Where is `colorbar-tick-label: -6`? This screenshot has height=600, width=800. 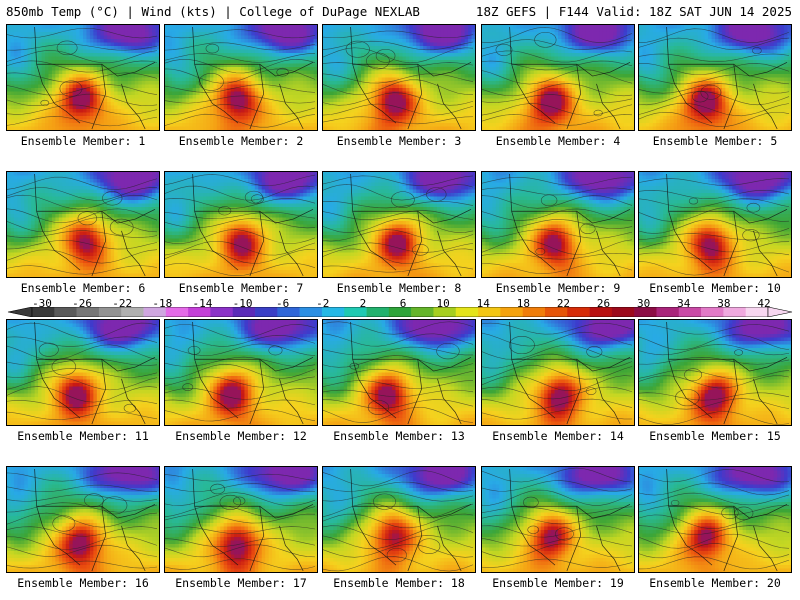
colorbar-tick-label: -6 is located at coordinates (282, 303).